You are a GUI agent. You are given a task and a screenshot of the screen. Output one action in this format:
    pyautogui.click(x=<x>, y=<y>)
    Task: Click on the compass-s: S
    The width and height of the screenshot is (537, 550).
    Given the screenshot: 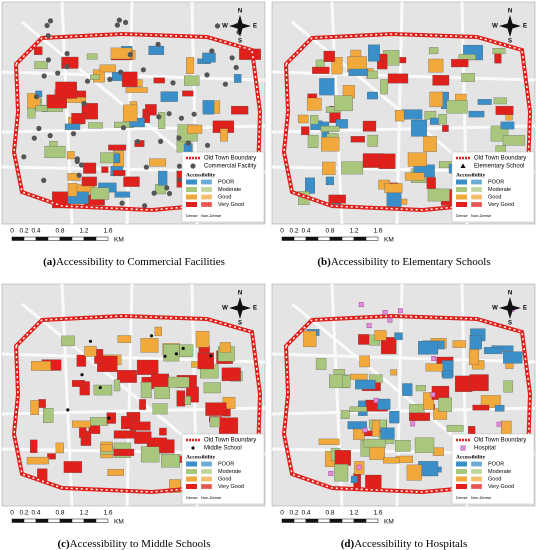 What is the action you would take?
    pyautogui.click(x=240, y=42)
    